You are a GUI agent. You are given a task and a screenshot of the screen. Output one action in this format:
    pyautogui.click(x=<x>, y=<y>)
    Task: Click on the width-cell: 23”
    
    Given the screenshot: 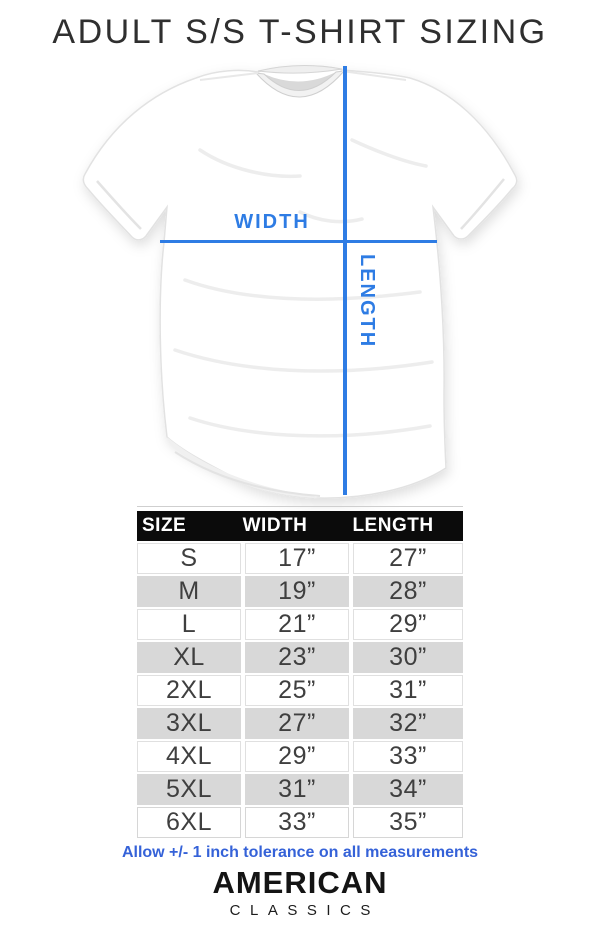 What is the action you would take?
    pyautogui.click(x=295, y=657)
    